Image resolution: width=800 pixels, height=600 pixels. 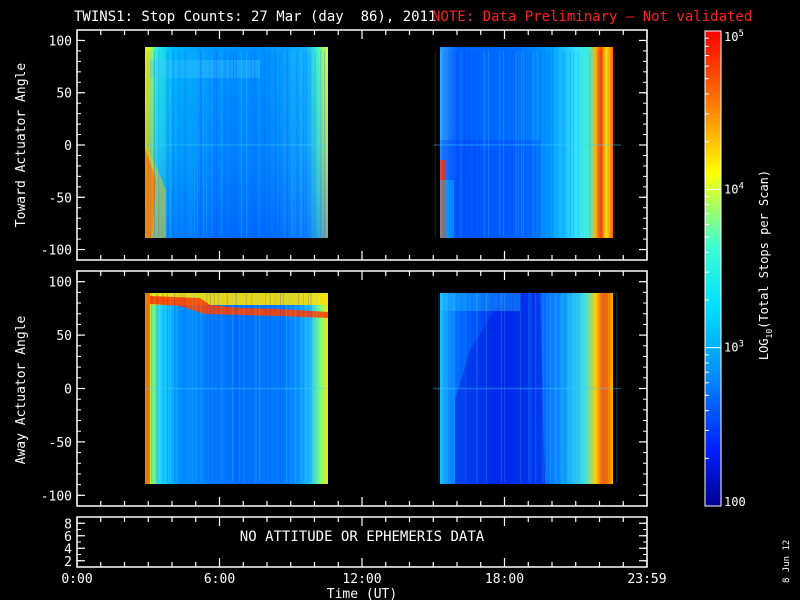 I want to click on colorbar-tick-label: 10⁵, so click(x=734, y=36).